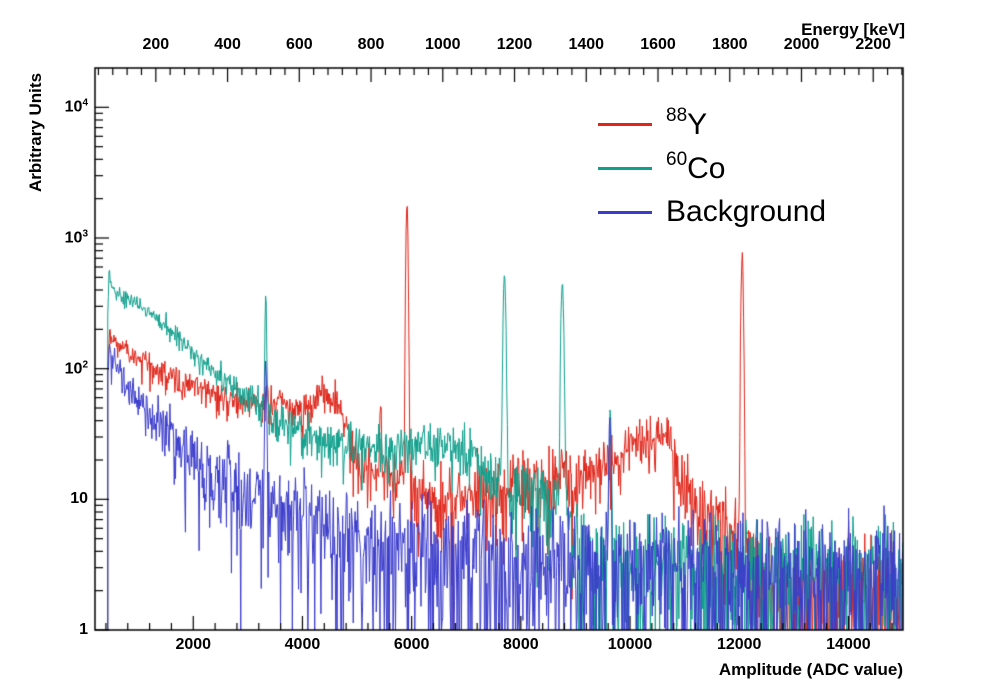 The height and width of the screenshot is (700, 1000). I want to click on legend-label: 88Y, so click(687, 123).